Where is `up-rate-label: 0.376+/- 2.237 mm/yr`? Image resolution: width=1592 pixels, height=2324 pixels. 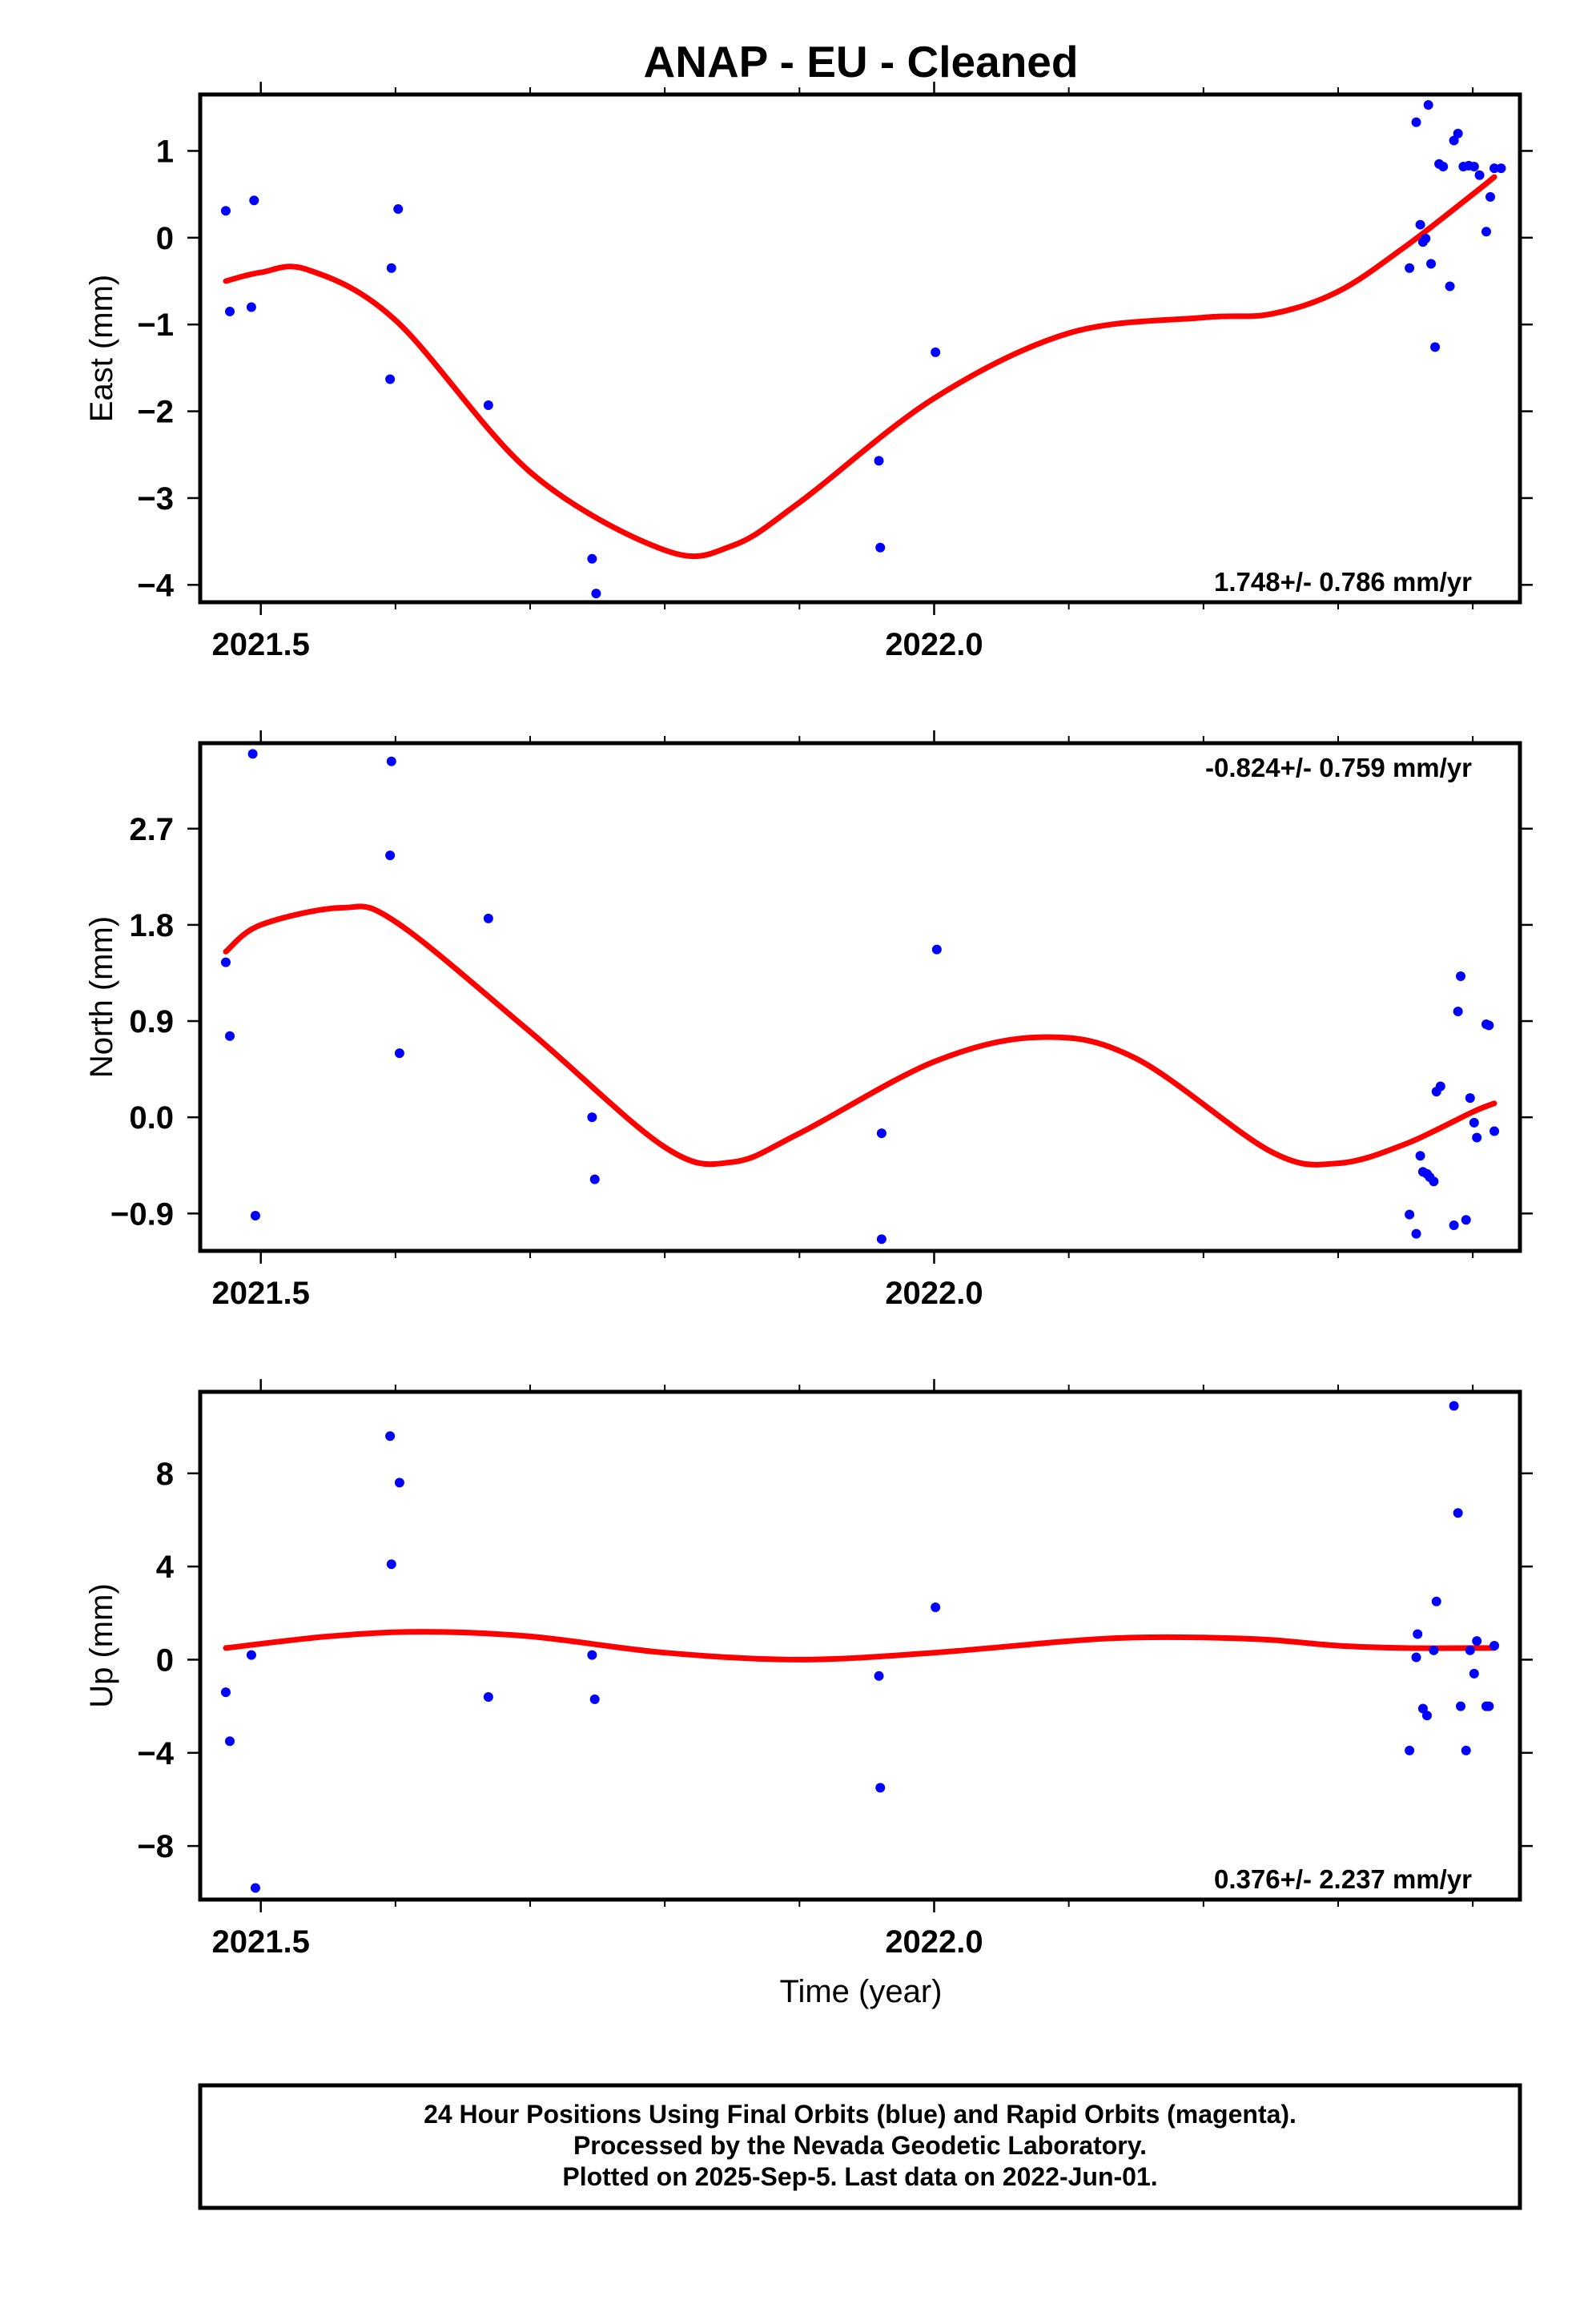
up-rate-label: 0.376+/- 2.237 mm/yr is located at coordinates (1343, 1879).